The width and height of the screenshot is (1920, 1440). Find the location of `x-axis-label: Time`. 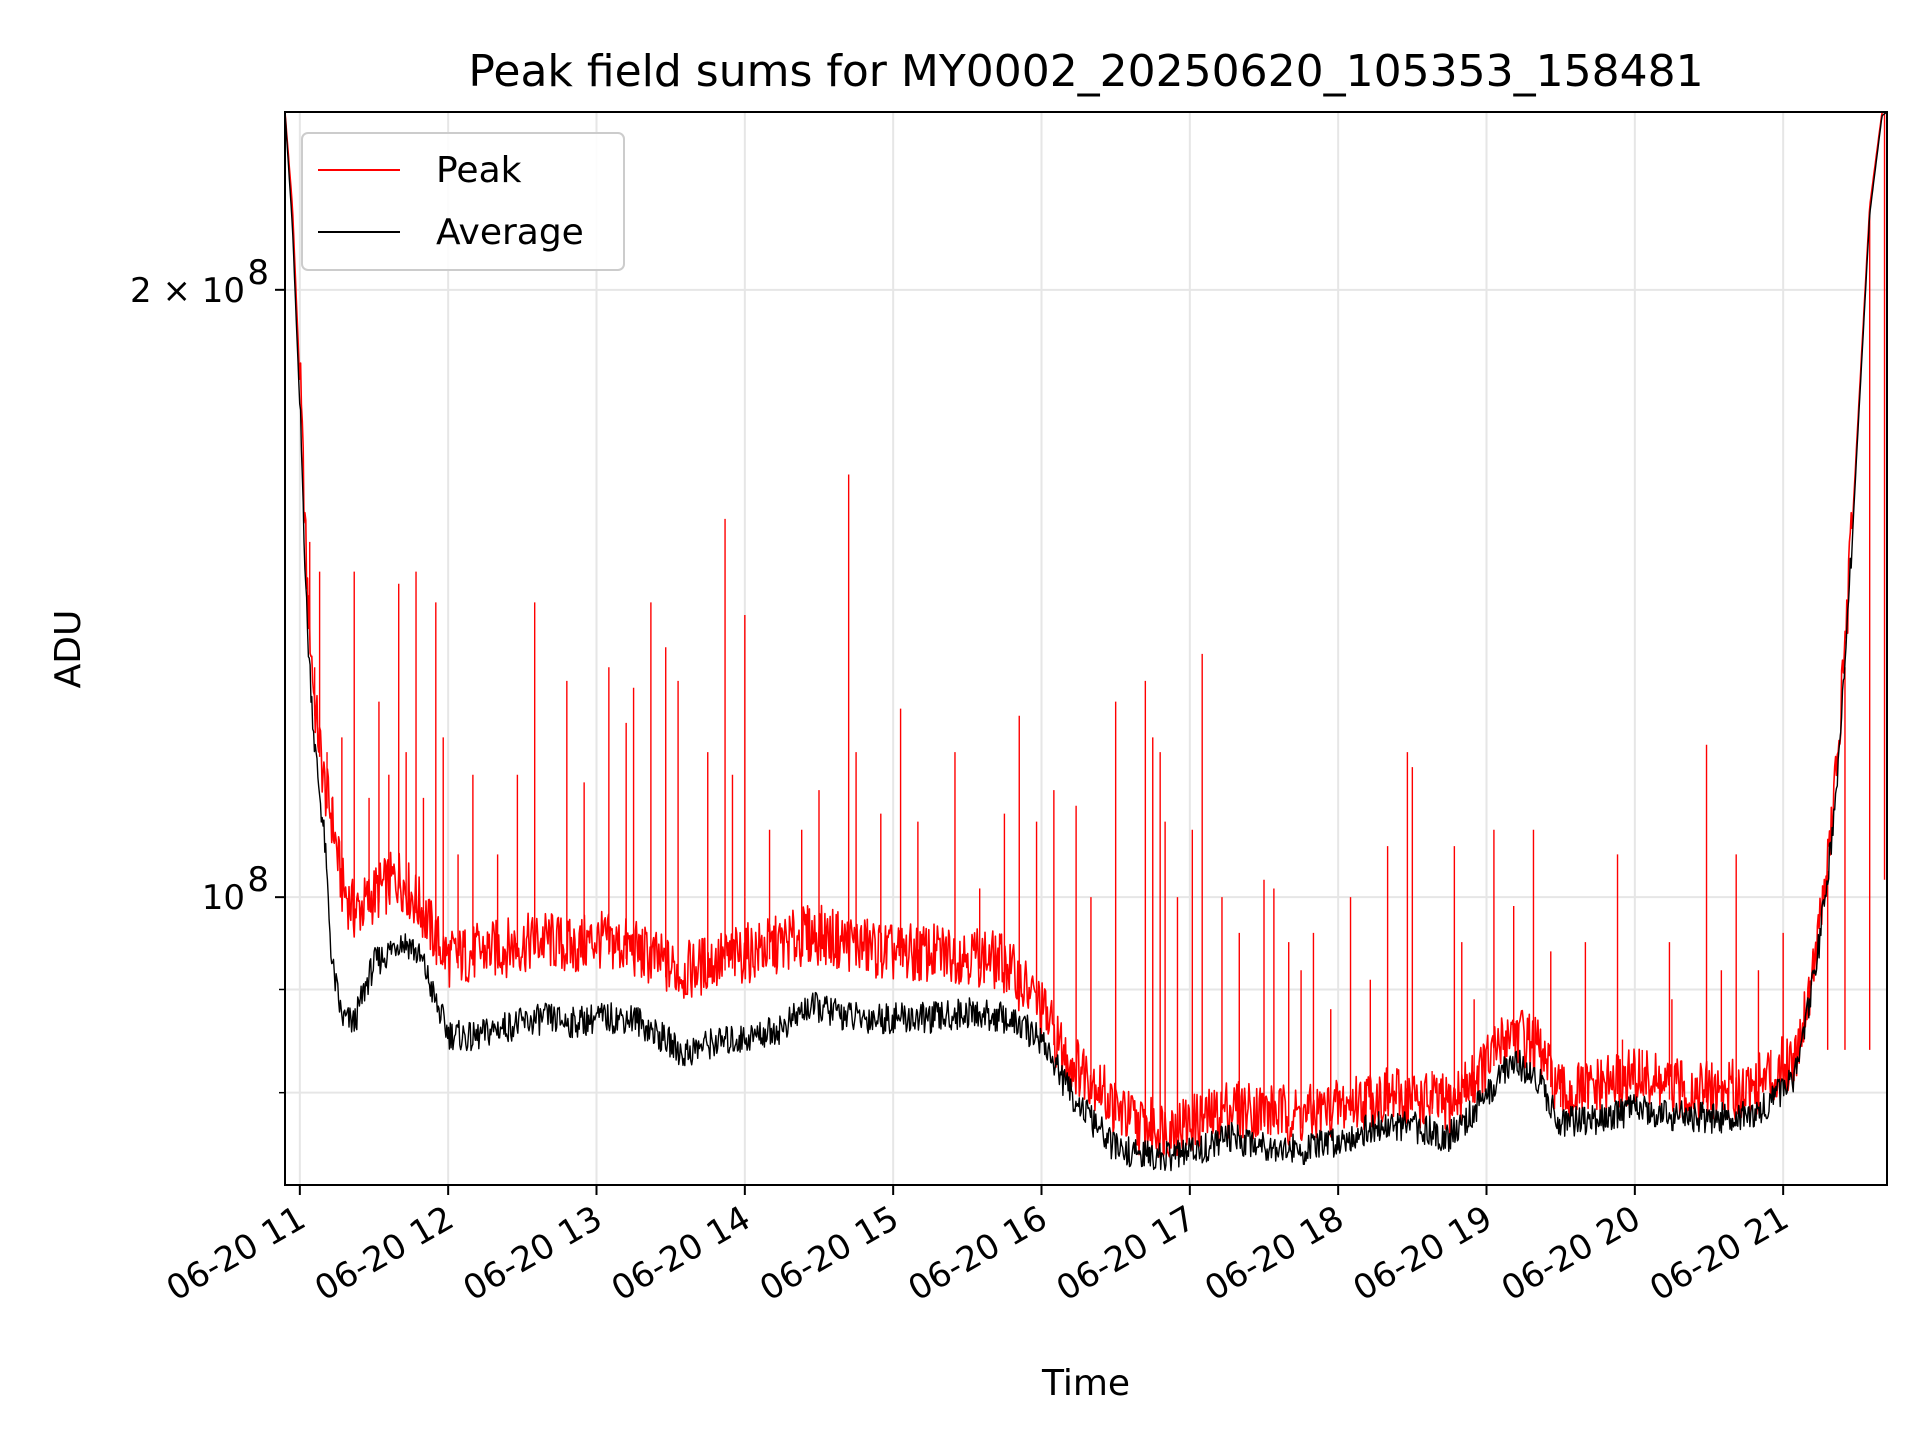

x-axis-label: Time is located at coordinates (1085, 1383).